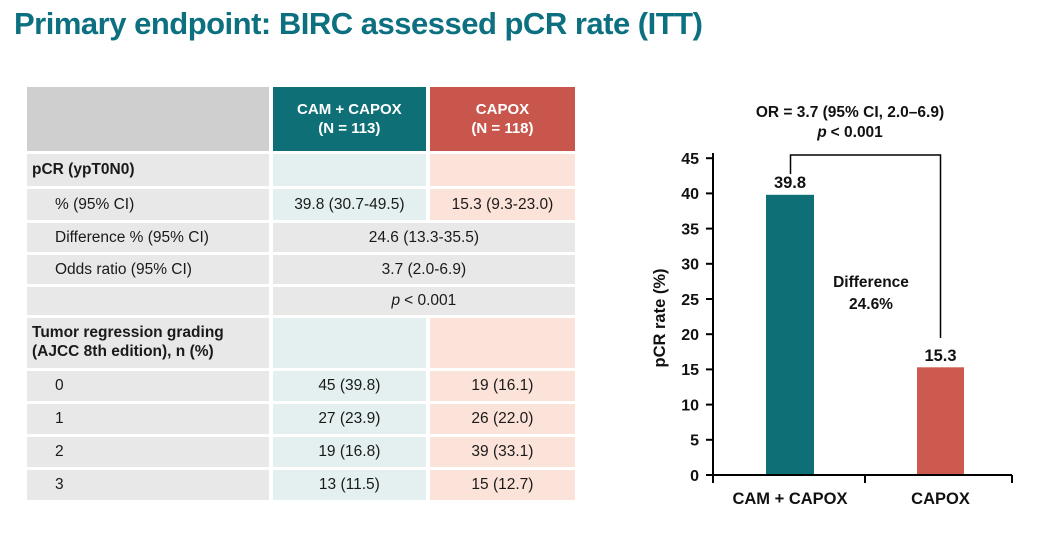  Describe the element at coordinates (871, 282) in the screenshot. I see `difference-label: Difference` at that location.